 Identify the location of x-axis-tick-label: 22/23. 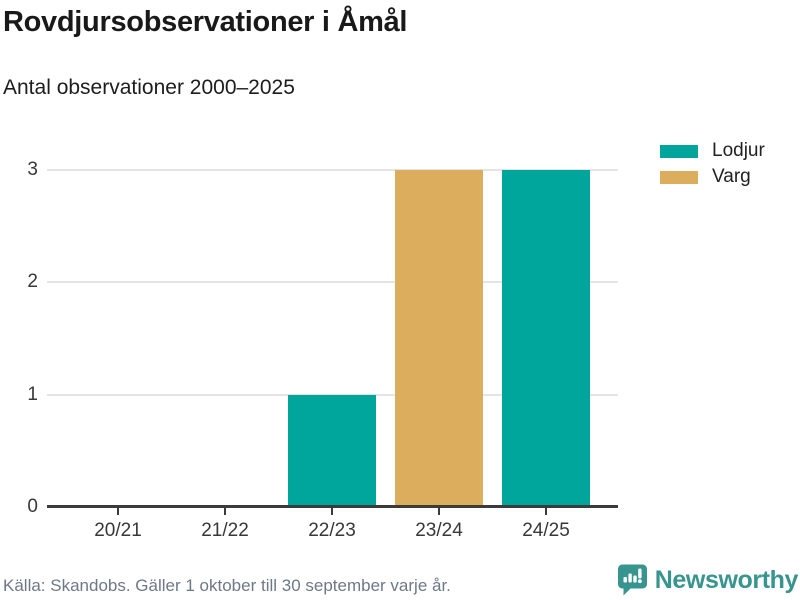
(332, 530).